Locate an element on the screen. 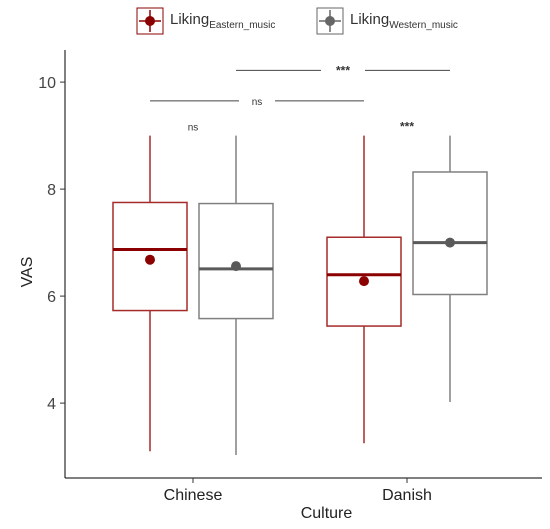  x-tick-label-danish: Danish is located at coordinates (407, 495).